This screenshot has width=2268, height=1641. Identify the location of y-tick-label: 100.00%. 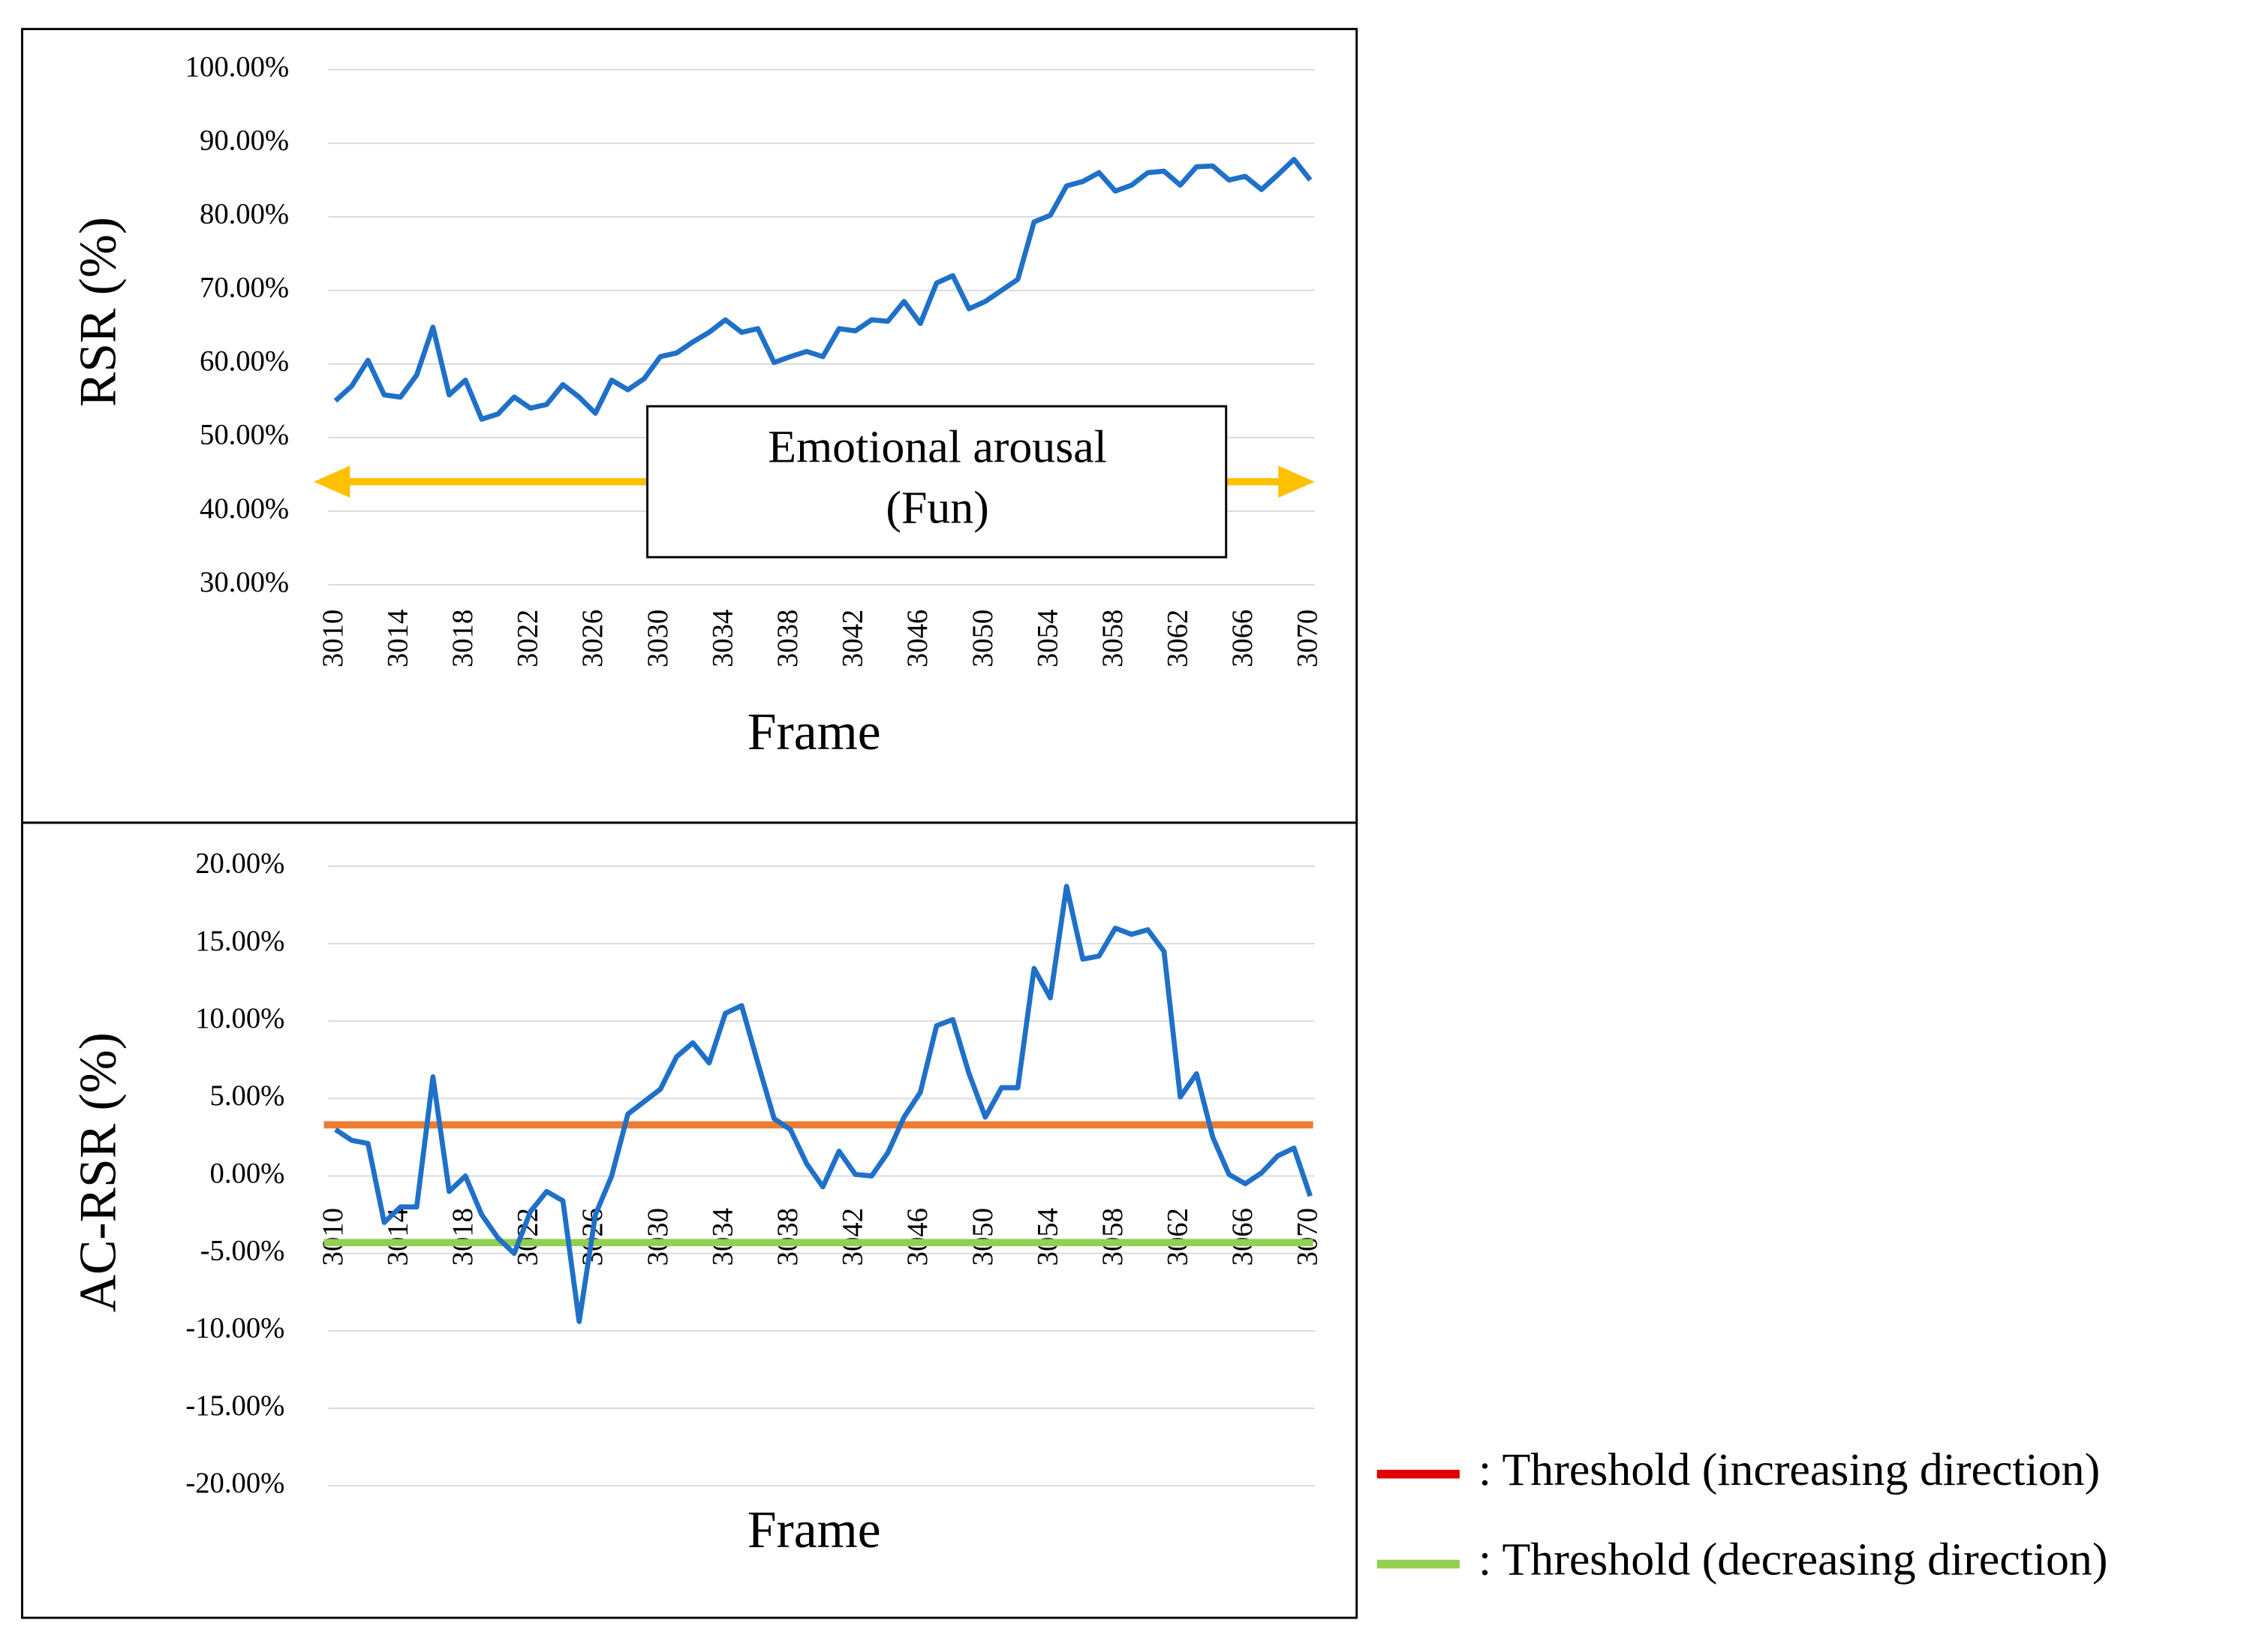
(237, 67).